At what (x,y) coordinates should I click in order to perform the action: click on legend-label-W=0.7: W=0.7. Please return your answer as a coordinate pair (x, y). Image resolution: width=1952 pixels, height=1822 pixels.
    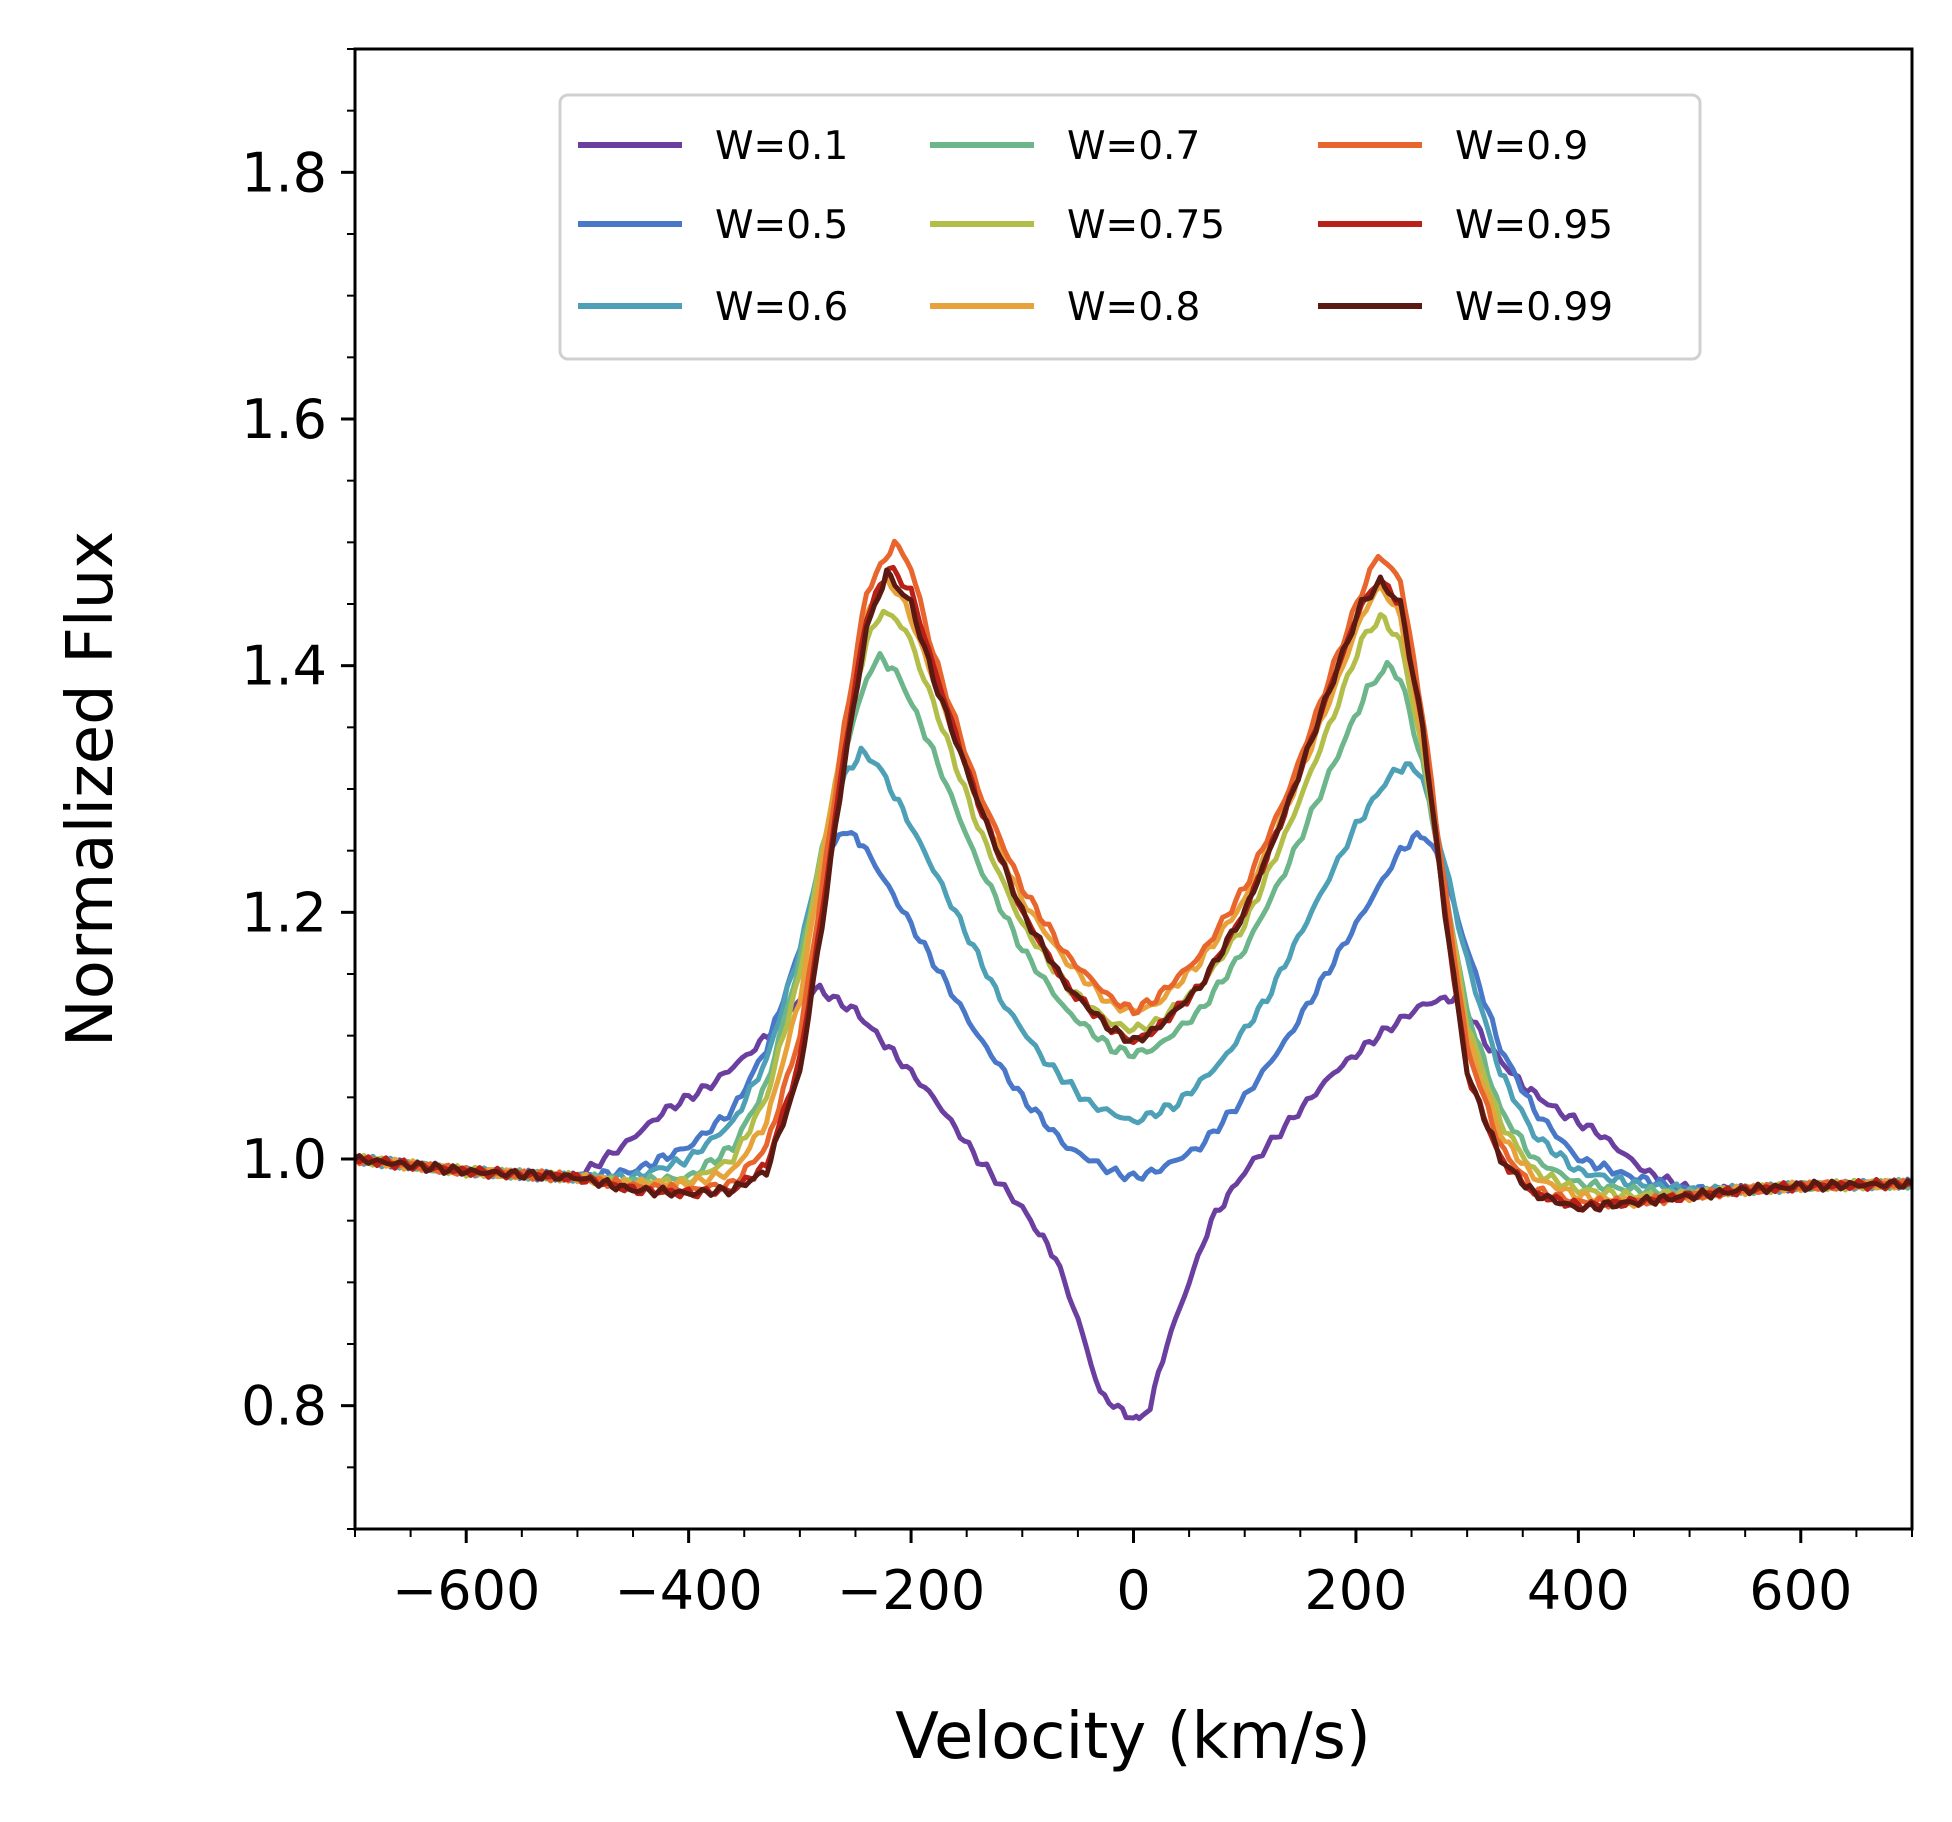
    Looking at the image, I should click on (1133, 146).